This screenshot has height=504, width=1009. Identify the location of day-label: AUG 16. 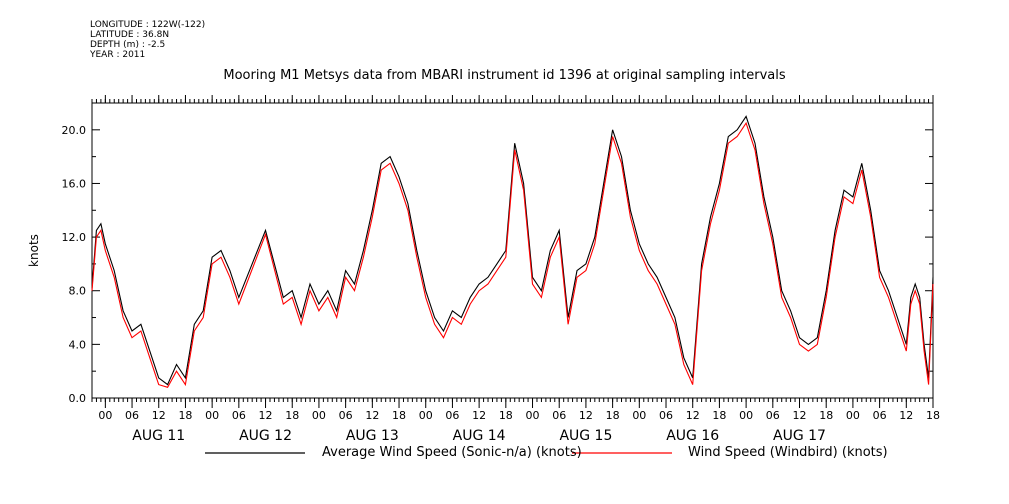
(692, 436).